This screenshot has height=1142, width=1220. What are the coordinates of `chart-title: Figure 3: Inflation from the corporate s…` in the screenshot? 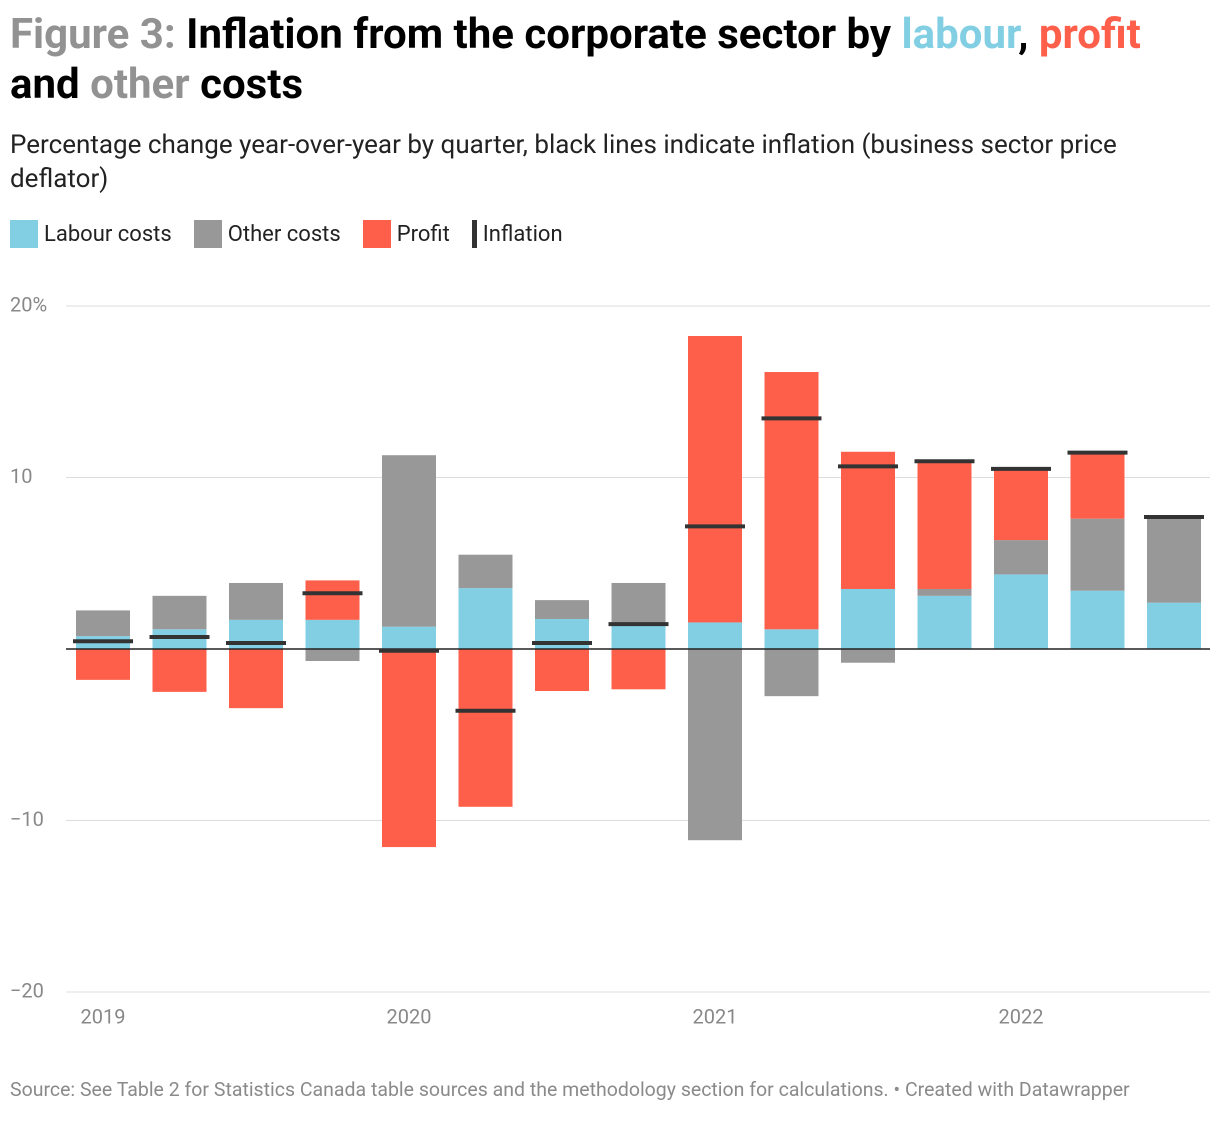 It's located at (575, 60).